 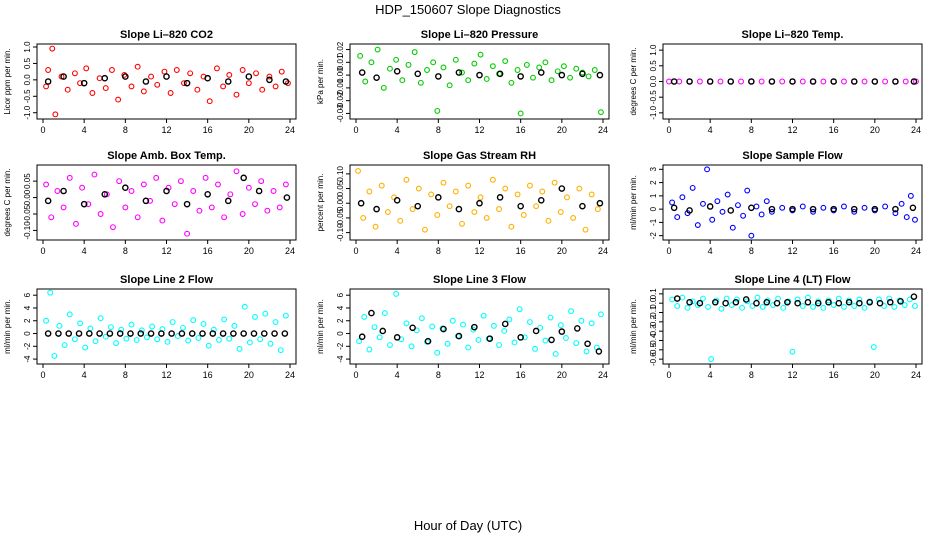 What do you see at coordinates (27, 294) in the screenshot?
I see `y-tick-label: 6` at bounding box center [27, 294].